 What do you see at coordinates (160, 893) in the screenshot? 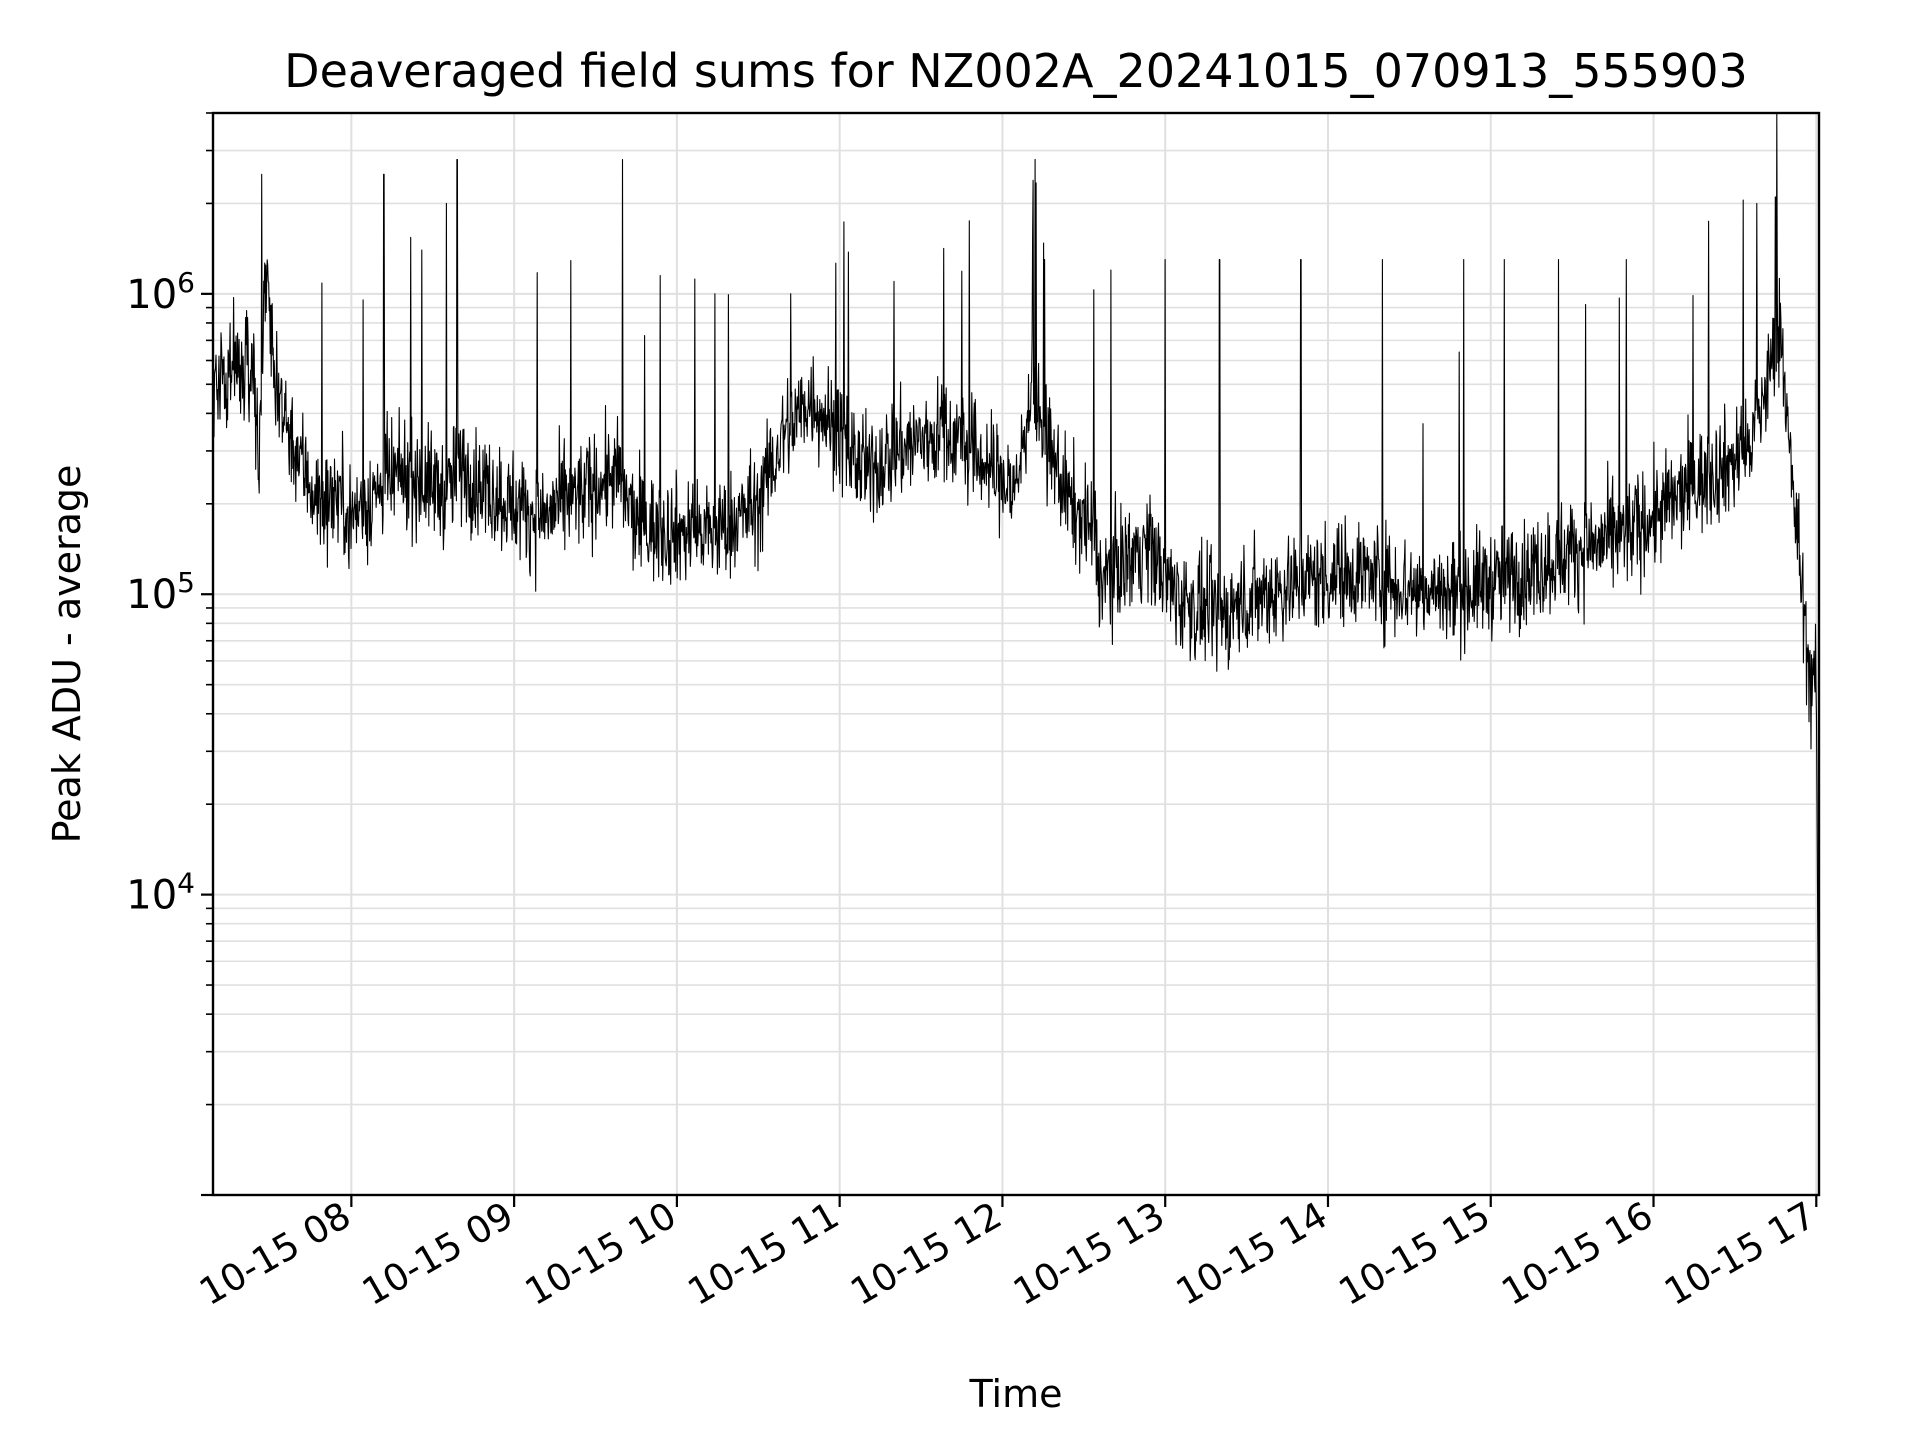
I see `y-tick-label: 104` at bounding box center [160, 893].